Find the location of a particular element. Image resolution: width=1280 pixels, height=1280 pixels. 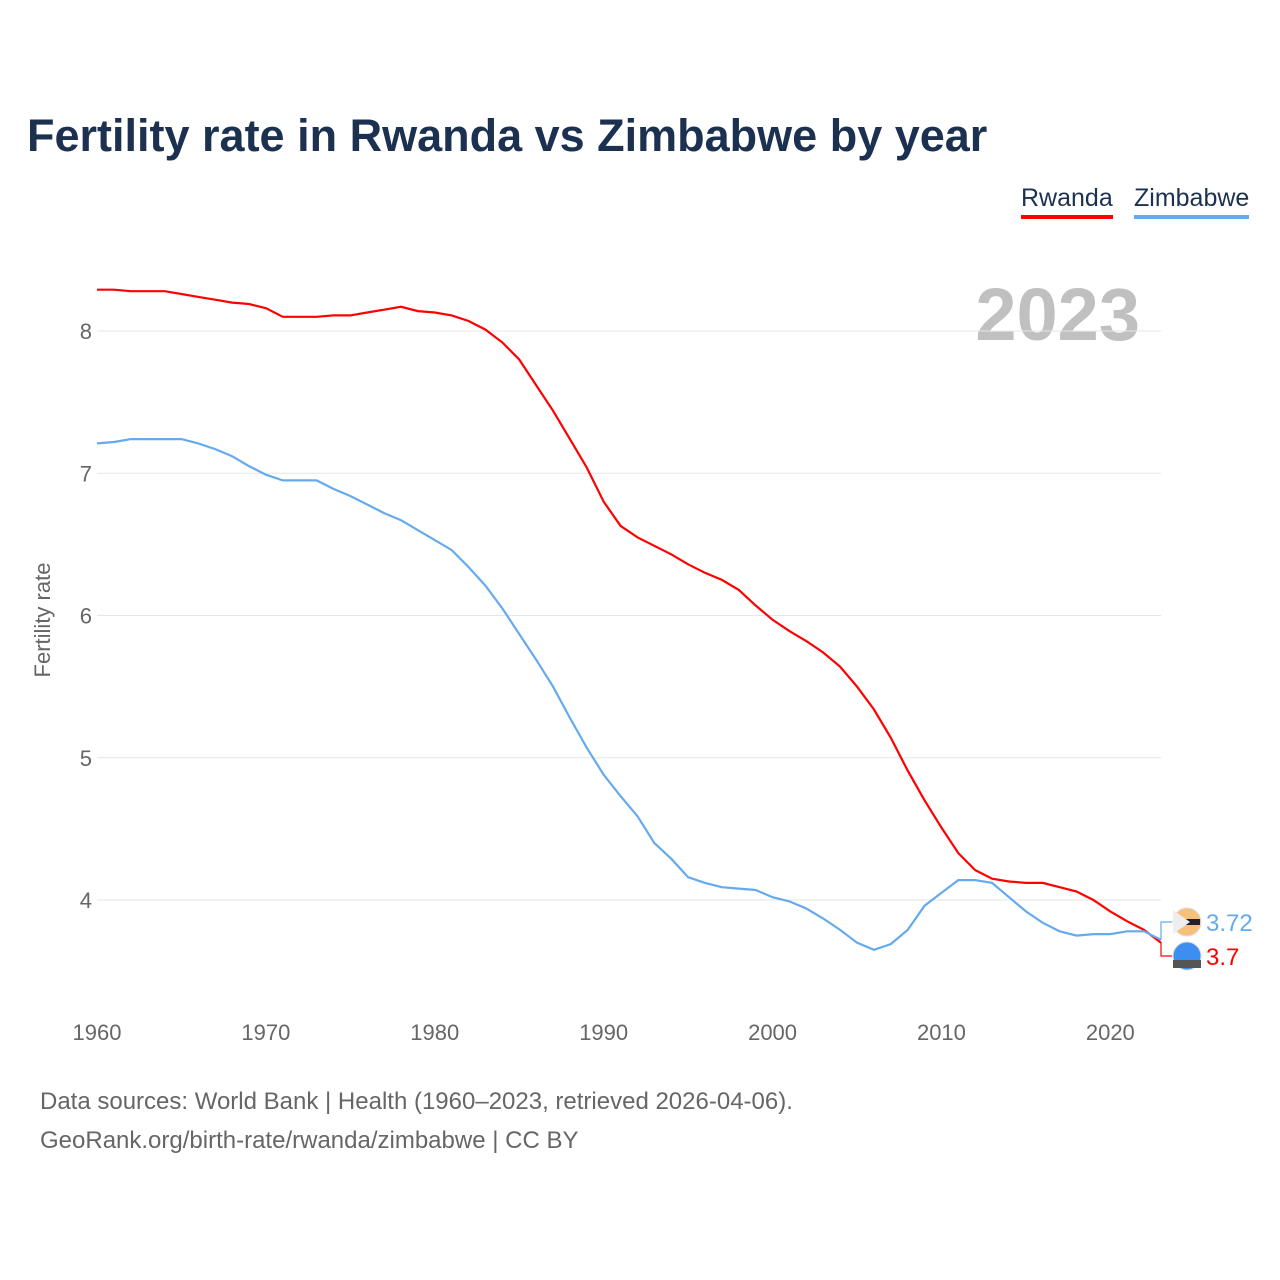

flag-triangle is located at coordinates (1181, 922).